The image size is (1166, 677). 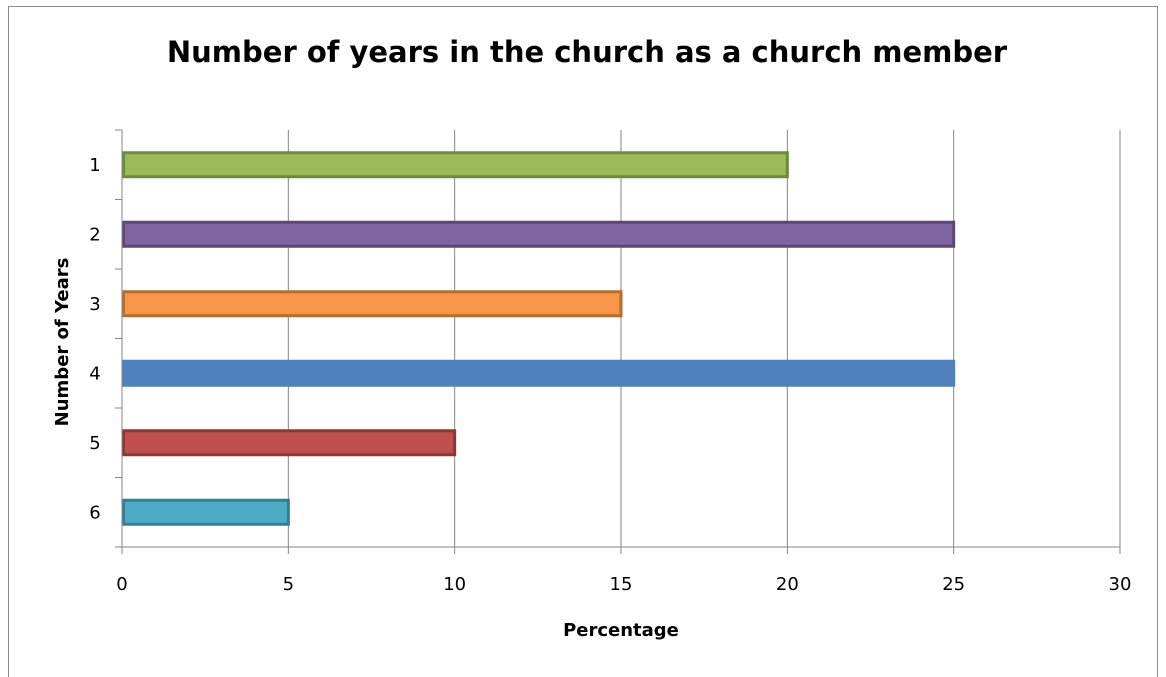 What do you see at coordinates (454, 584) in the screenshot?
I see `x-tick-label: 10` at bounding box center [454, 584].